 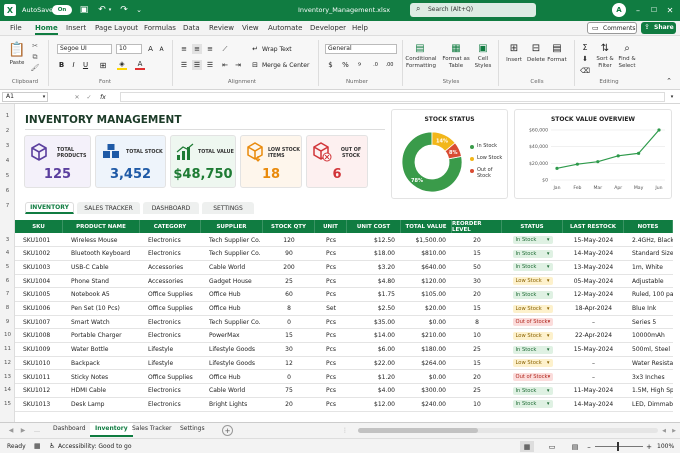 I want to click on scroll-right-icon: ▶, so click(x=674, y=430).